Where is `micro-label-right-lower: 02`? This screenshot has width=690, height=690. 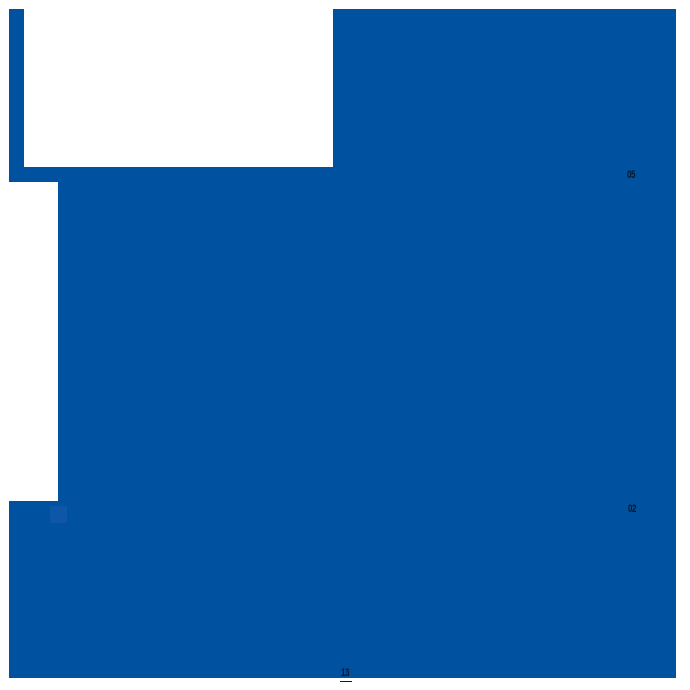
micro-label-right-lower: 02 is located at coordinates (632, 509).